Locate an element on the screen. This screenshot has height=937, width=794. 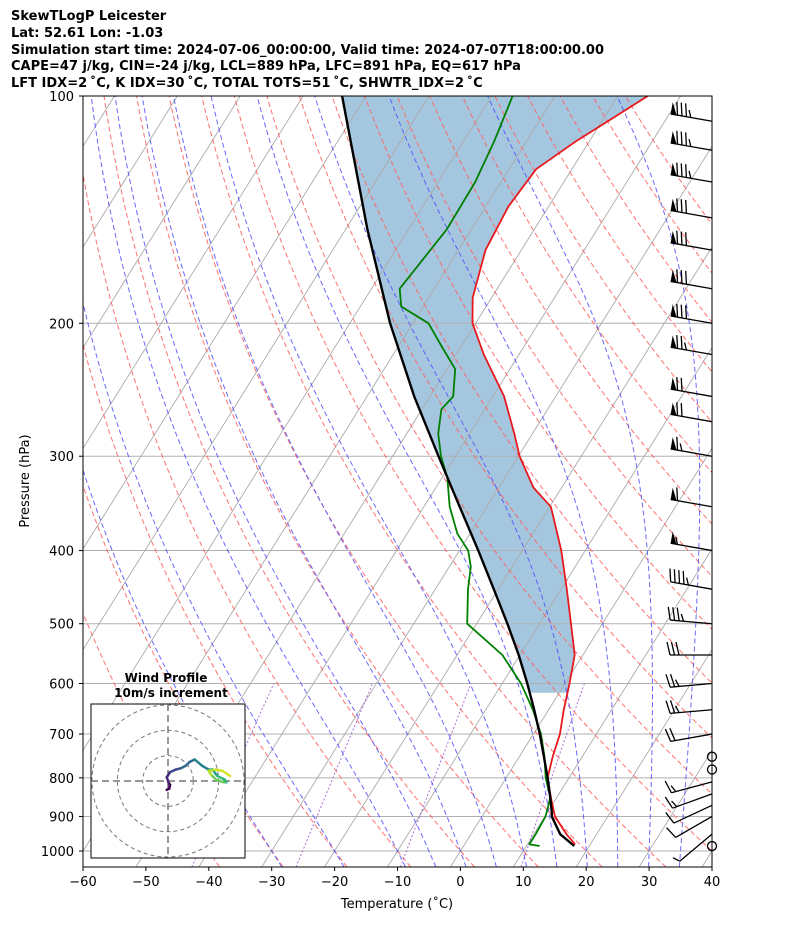
x-tick-label: 0 is located at coordinates (460, 882).